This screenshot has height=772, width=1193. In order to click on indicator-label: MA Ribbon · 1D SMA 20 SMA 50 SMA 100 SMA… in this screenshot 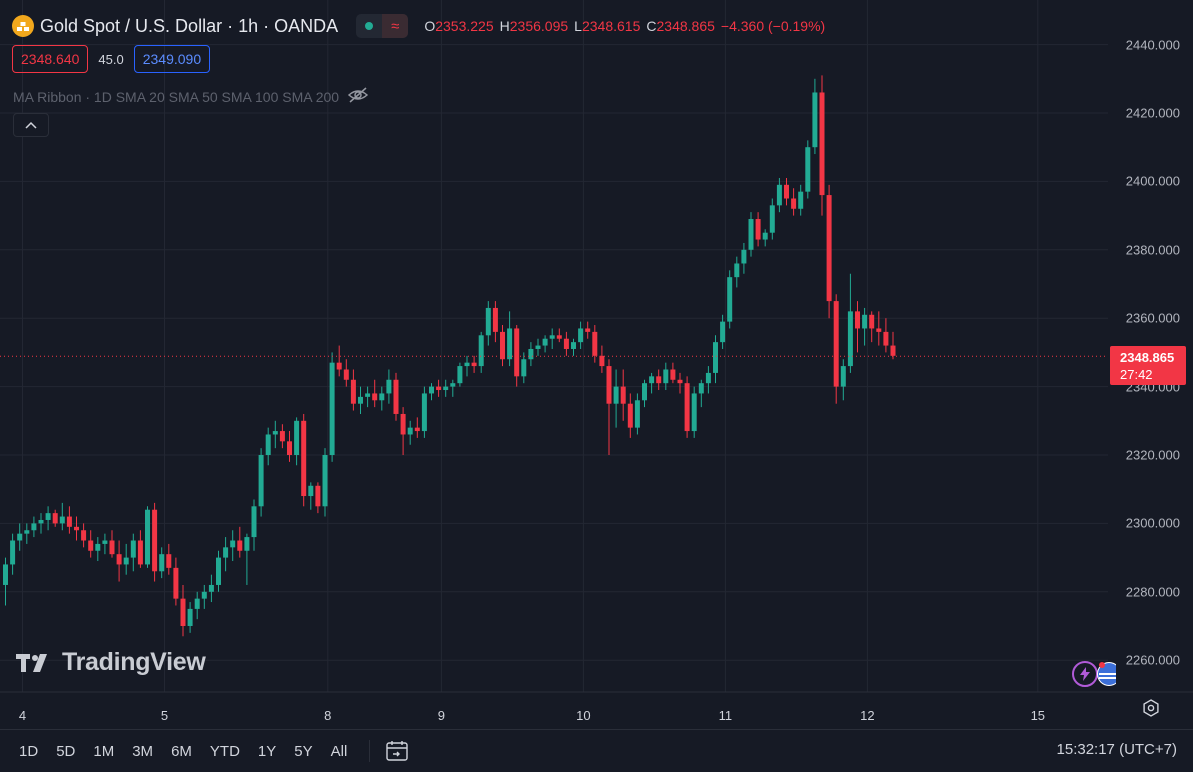, I will do `click(176, 96)`.